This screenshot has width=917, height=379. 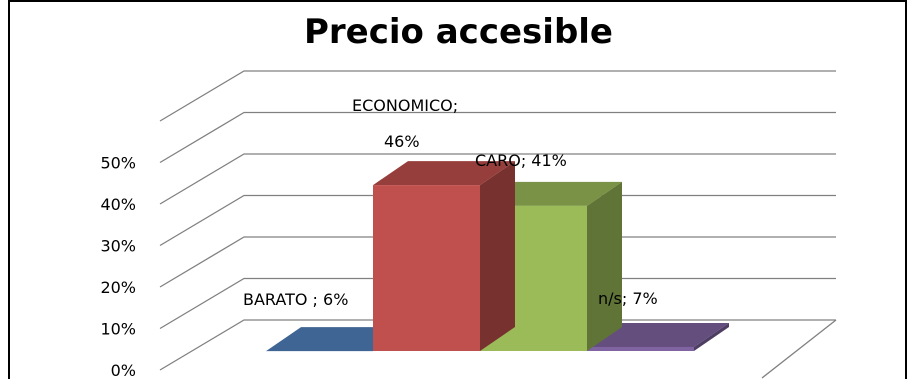 What do you see at coordinates (118, 246) in the screenshot?
I see `y-tick-label: 30%` at bounding box center [118, 246].